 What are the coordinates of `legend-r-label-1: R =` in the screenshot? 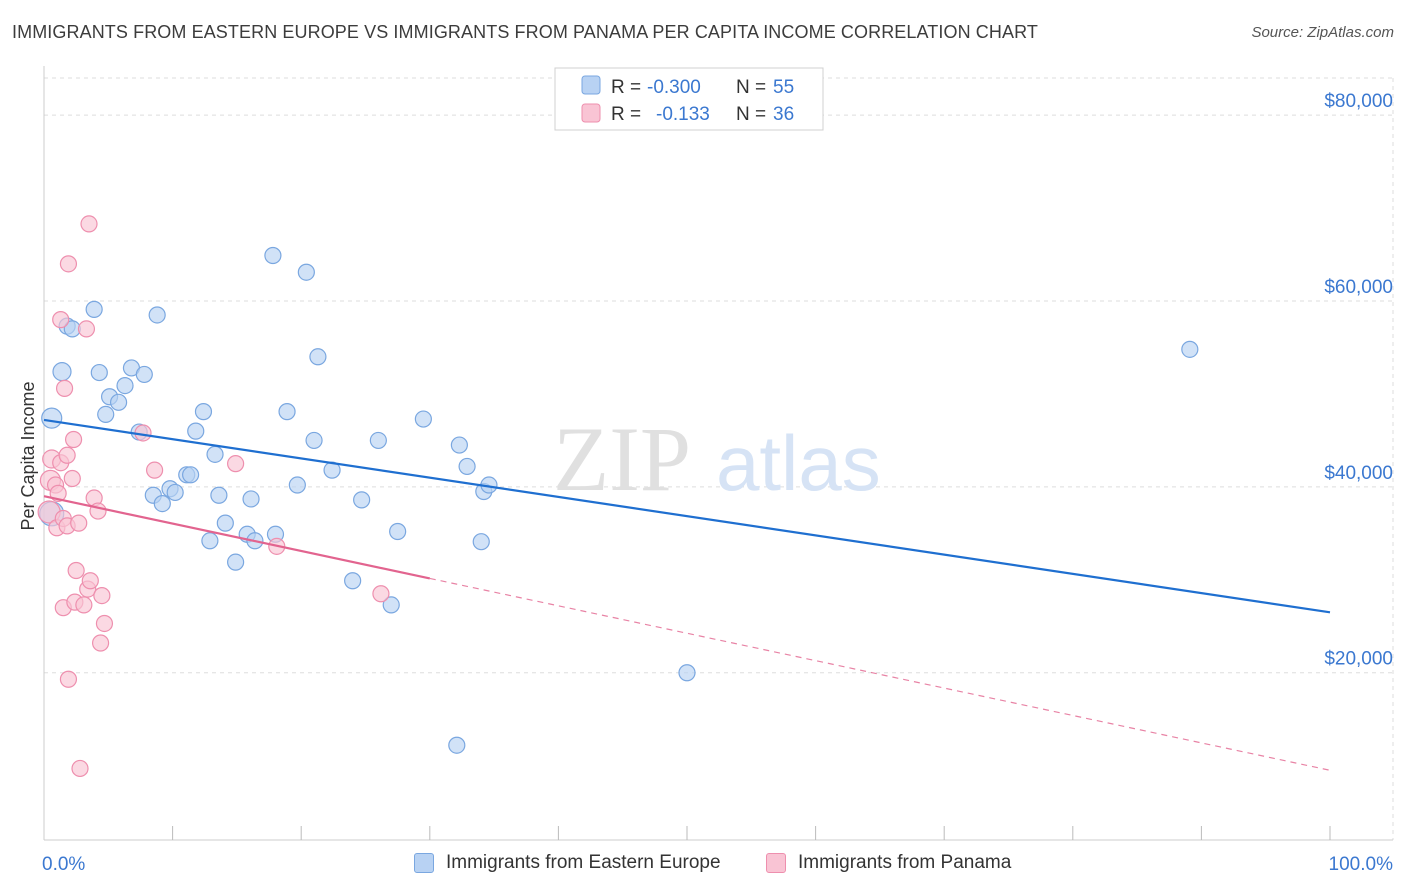 It's located at (626, 87).